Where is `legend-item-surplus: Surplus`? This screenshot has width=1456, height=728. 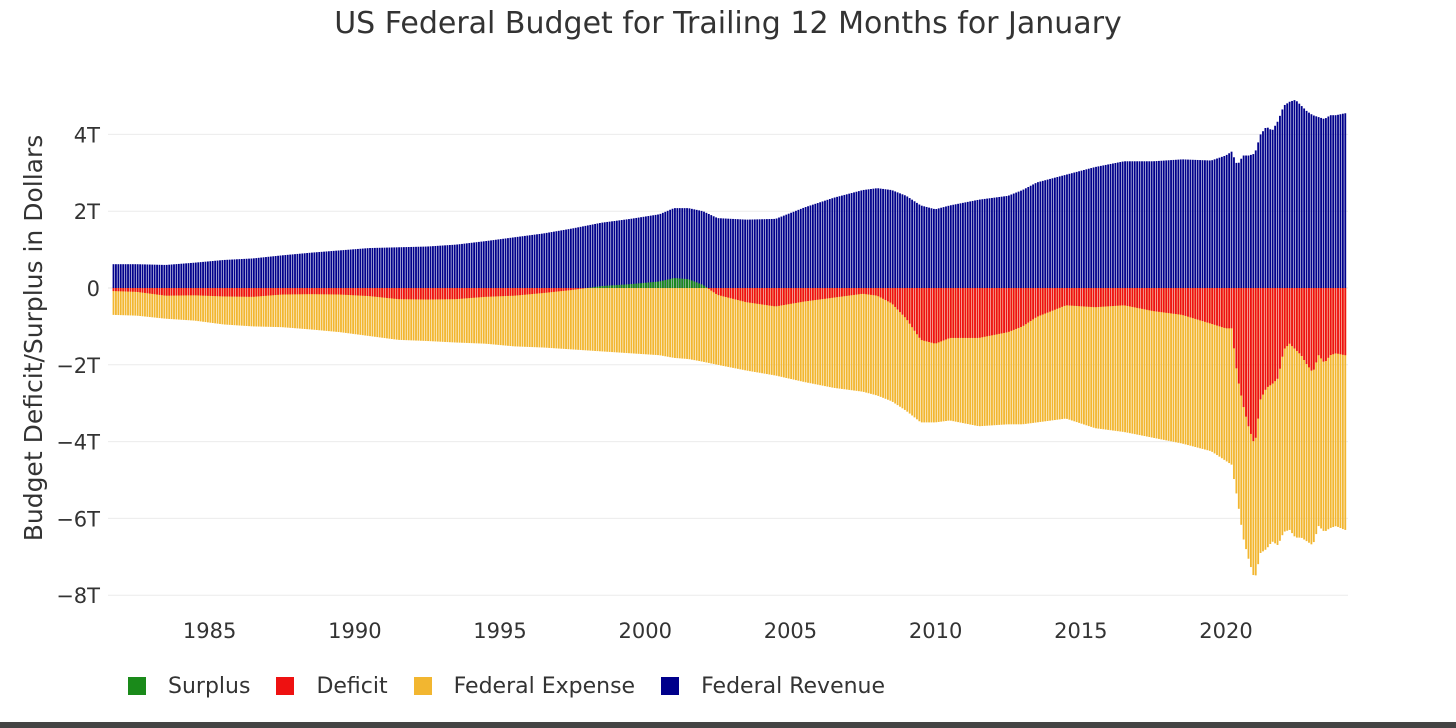 legend-item-surplus: Surplus is located at coordinates (189, 686).